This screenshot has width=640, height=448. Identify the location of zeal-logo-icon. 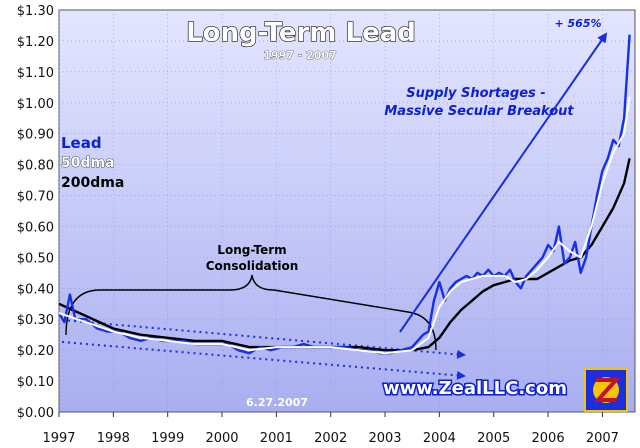
(606, 390).